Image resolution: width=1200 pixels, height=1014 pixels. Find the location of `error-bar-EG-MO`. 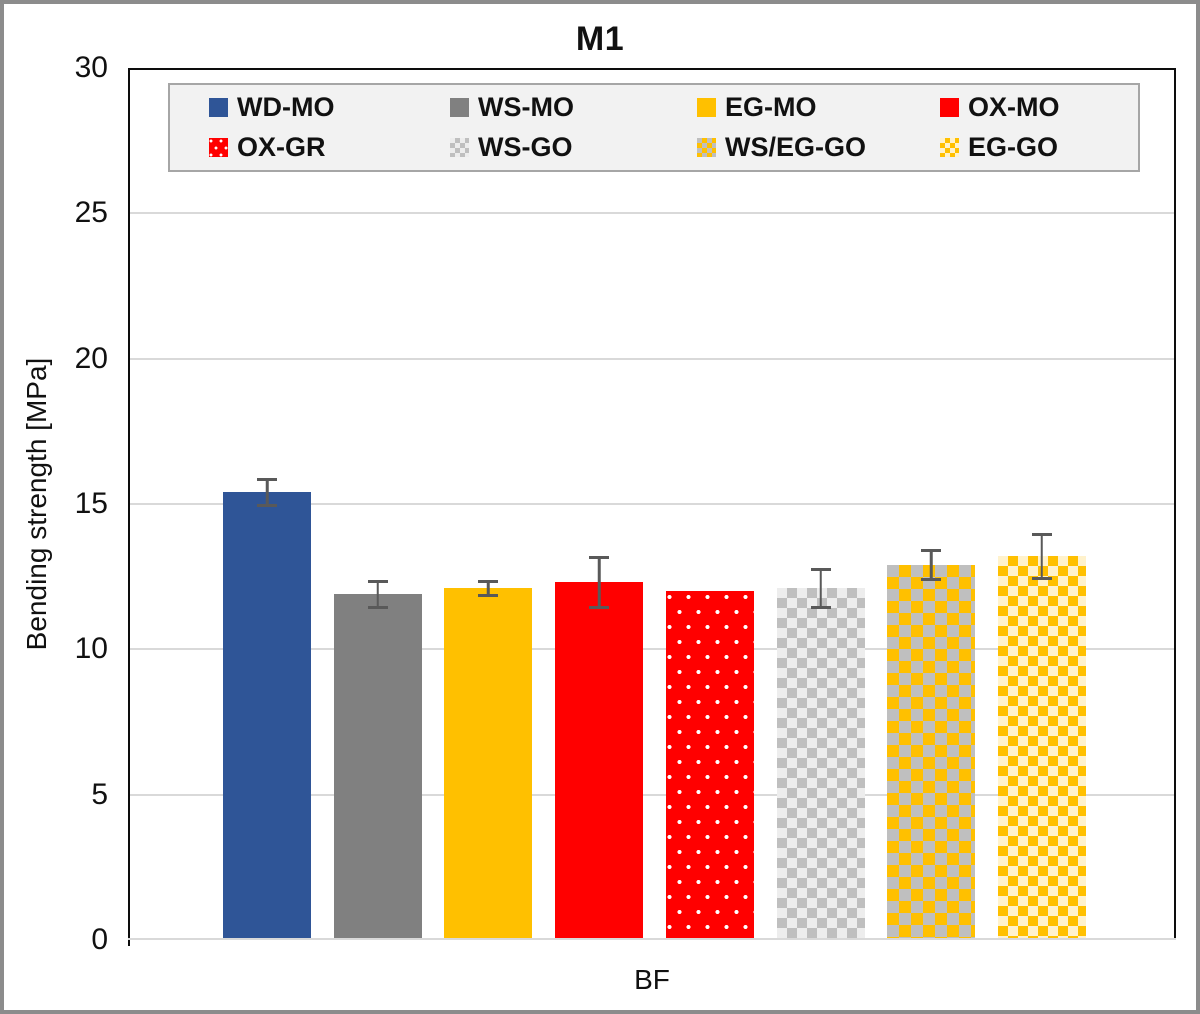

error-bar-EG-MO is located at coordinates (488, 588).